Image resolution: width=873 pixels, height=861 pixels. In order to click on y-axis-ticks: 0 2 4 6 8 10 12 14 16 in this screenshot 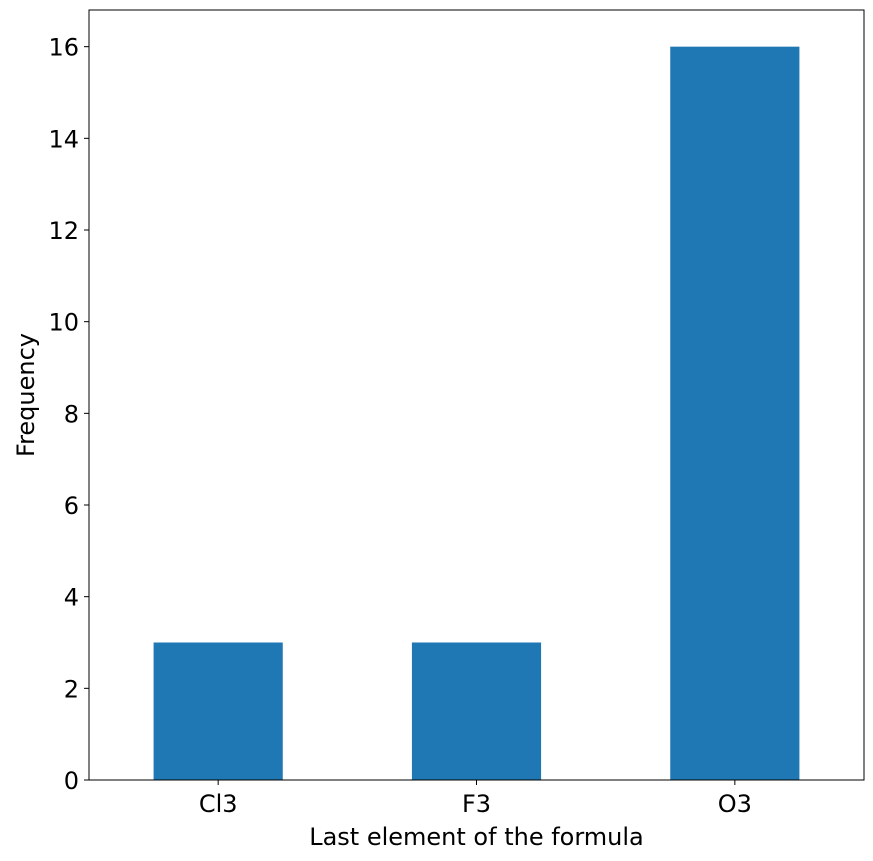, I will do `click(68, 414)`.